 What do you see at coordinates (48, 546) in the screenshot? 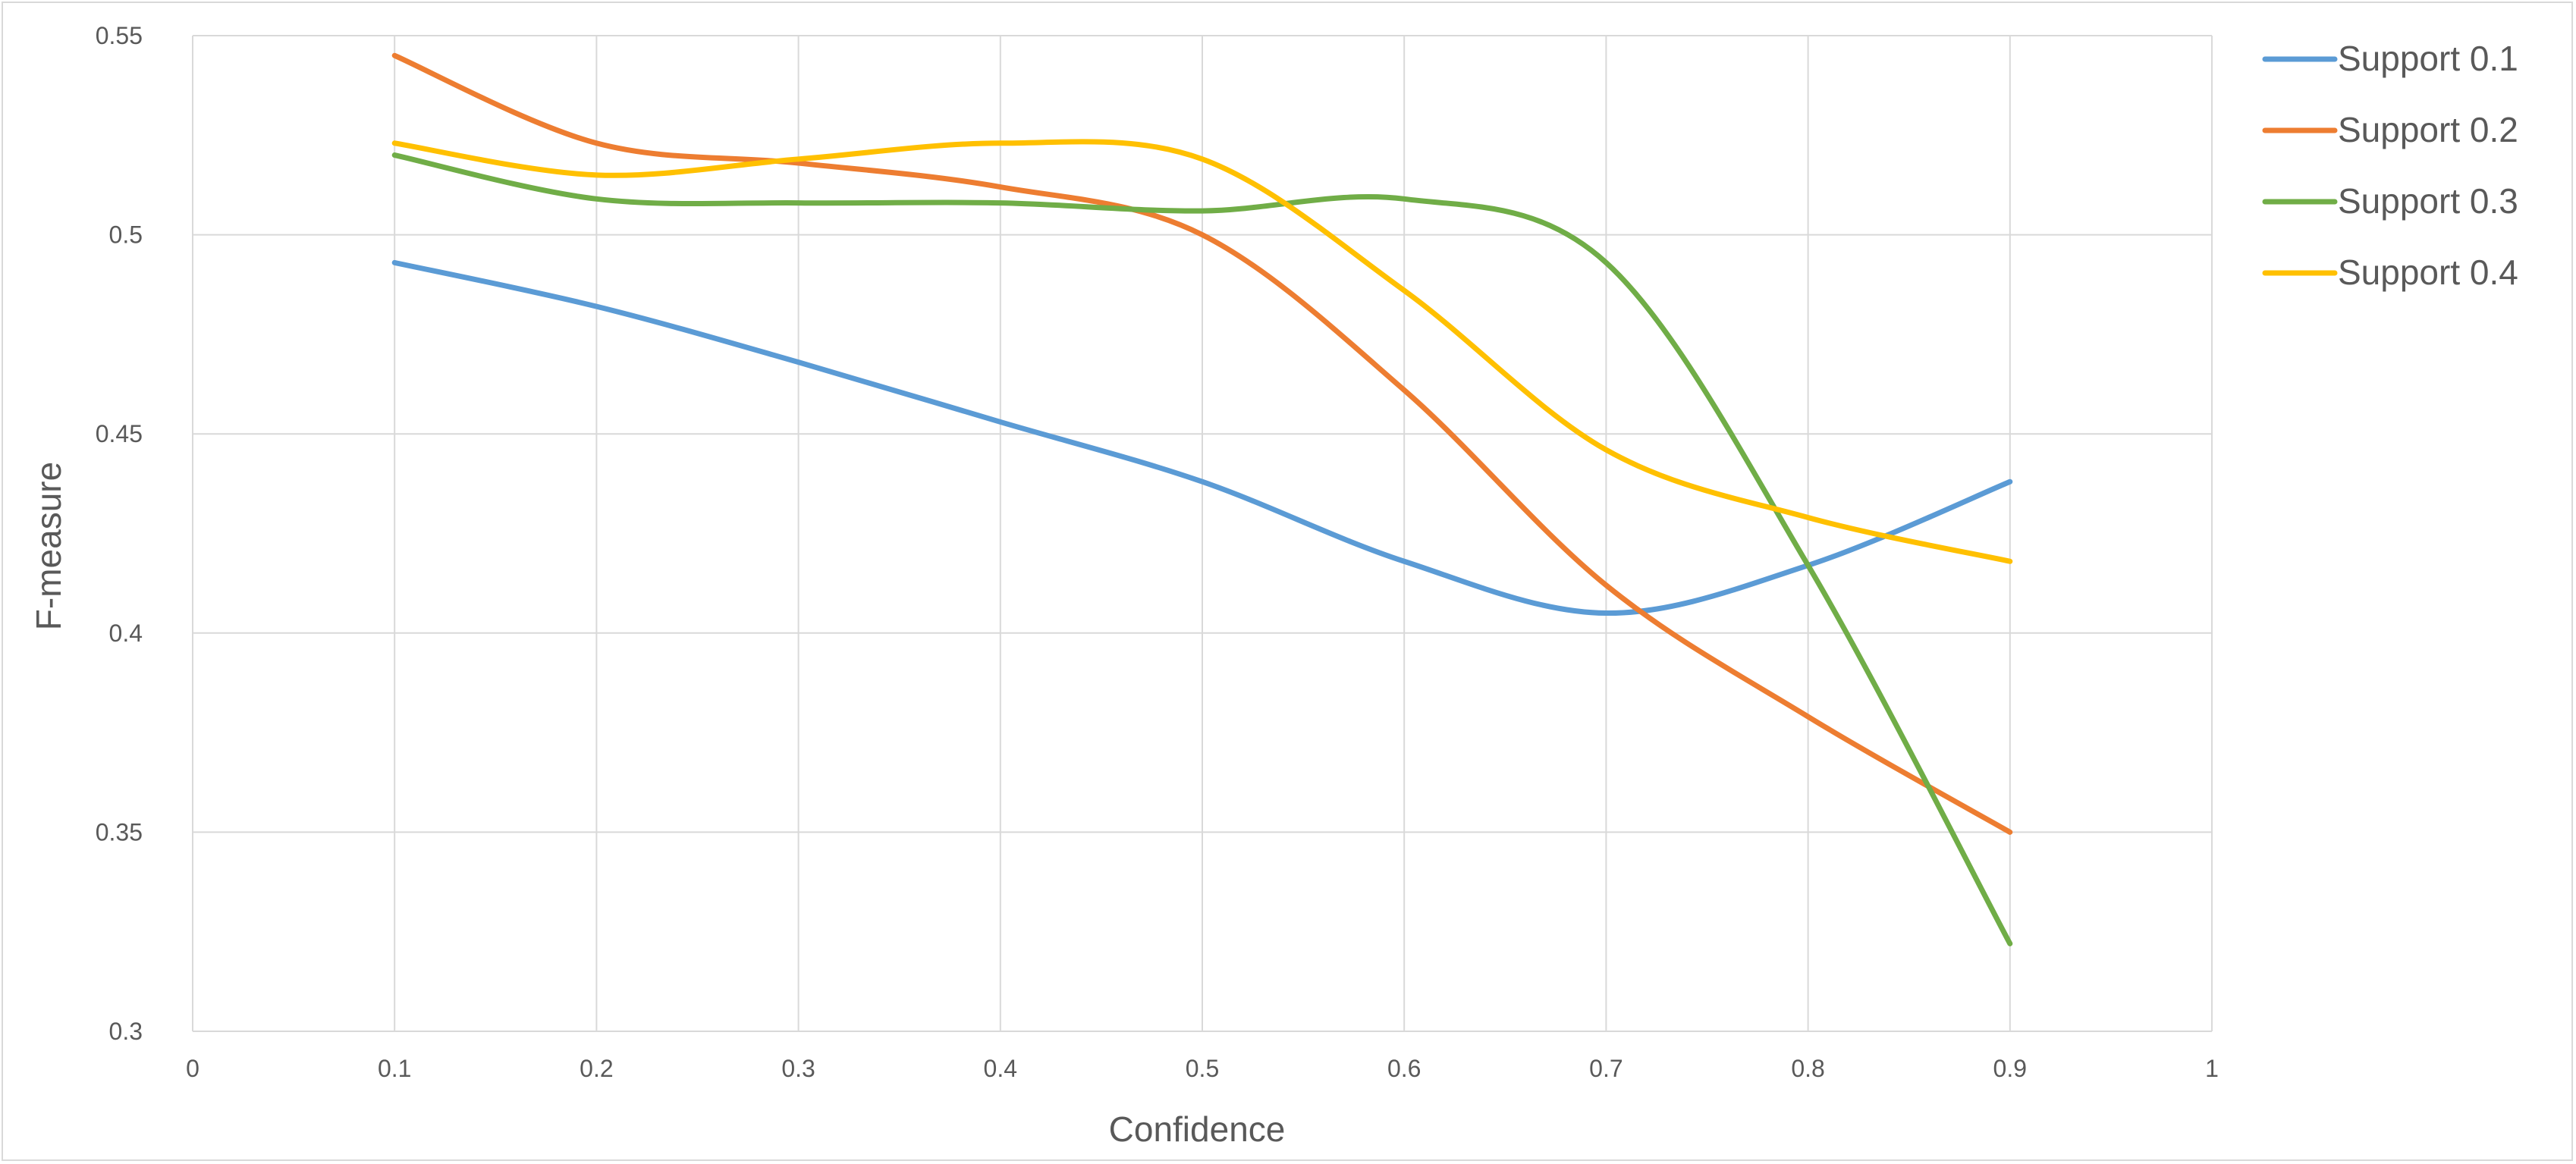
I see `y-axis-title: F-measure` at bounding box center [48, 546].